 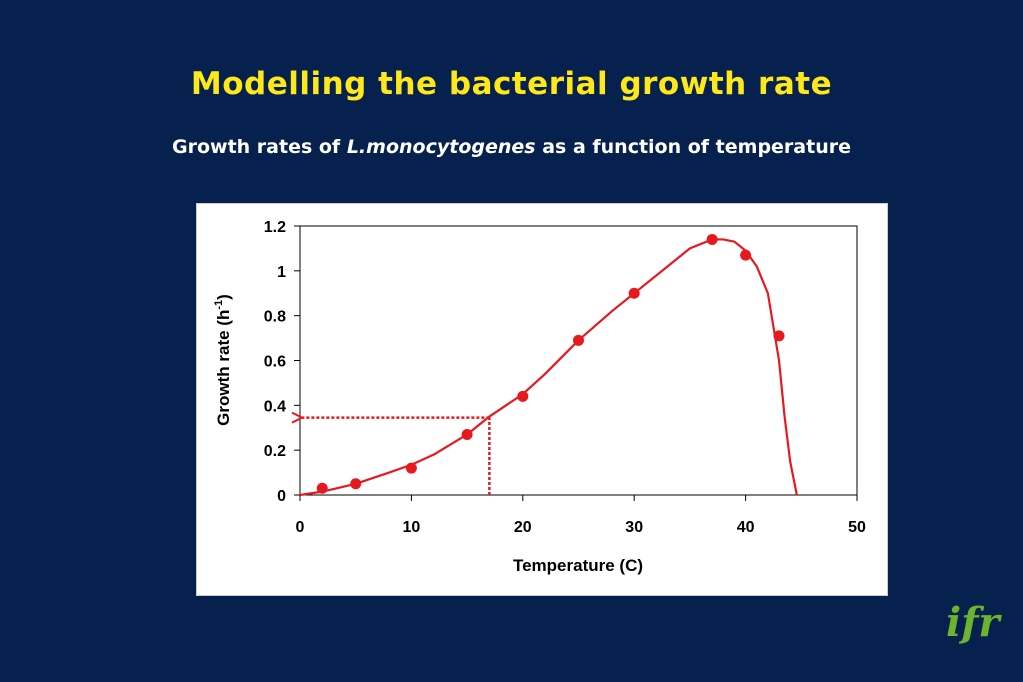 I want to click on y-tick-label: 0.8, so click(x=275, y=317).